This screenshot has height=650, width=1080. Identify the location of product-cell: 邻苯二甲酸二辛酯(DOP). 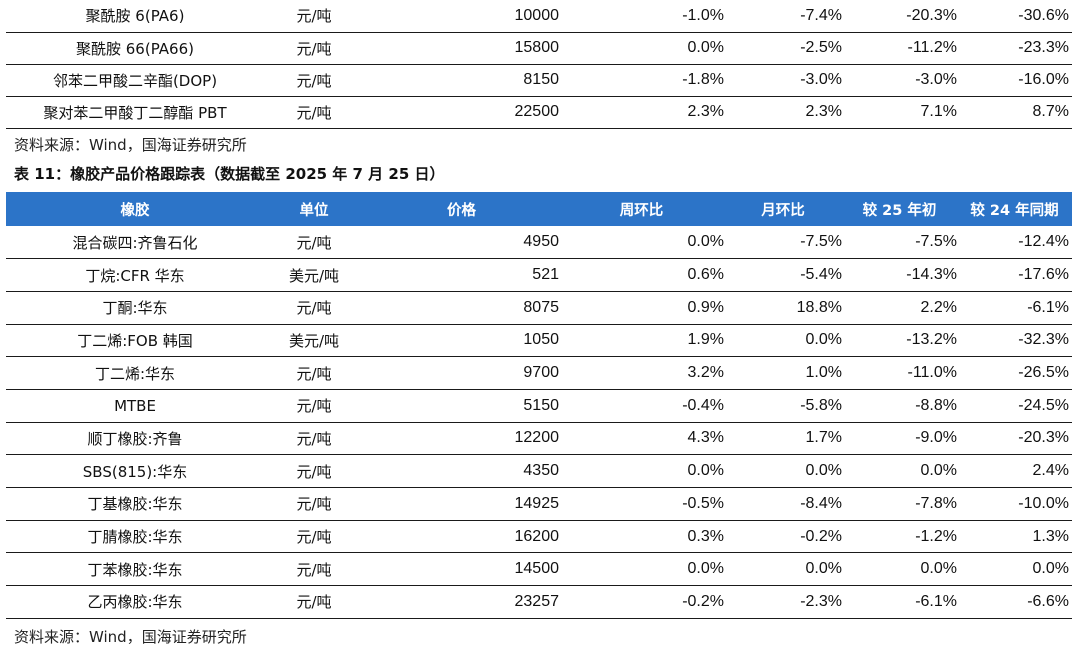
(135, 80).